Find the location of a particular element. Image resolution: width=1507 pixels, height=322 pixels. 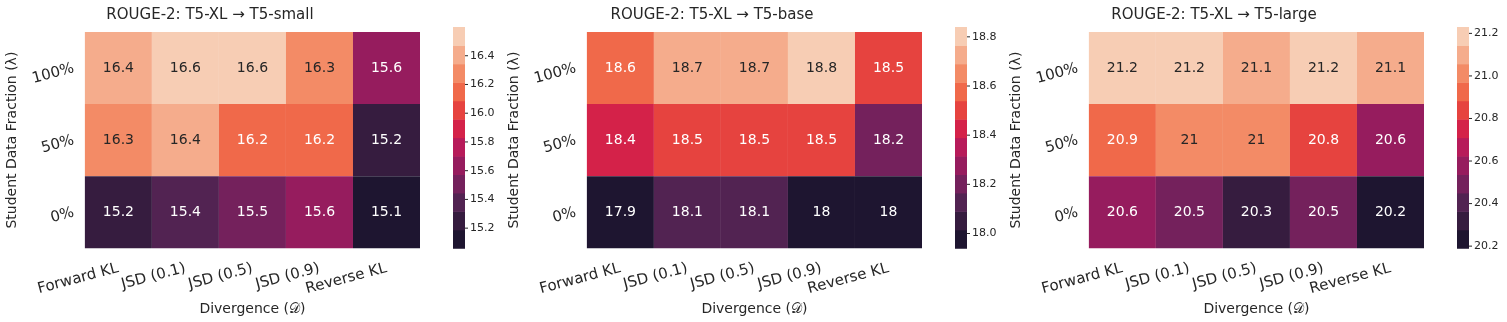

color-bar-label: 18.2 is located at coordinates (984, 184).